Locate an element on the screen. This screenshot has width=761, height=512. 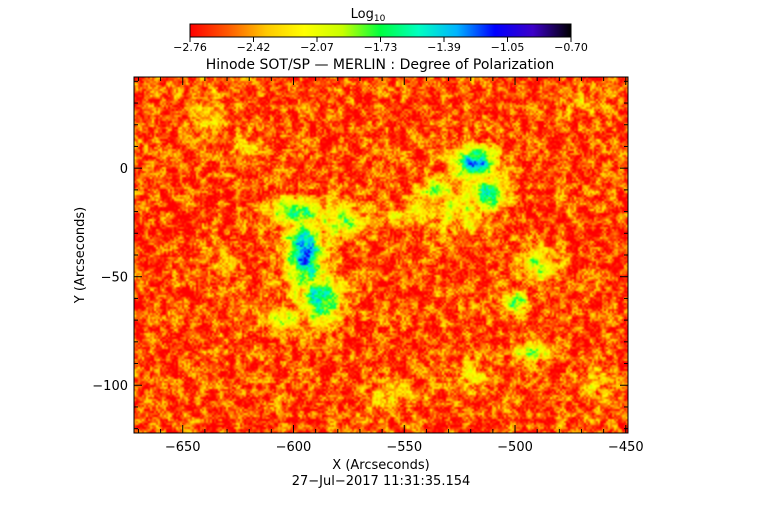
colorbar-tick-label: −1.73 is located at coordinates (381, 47).